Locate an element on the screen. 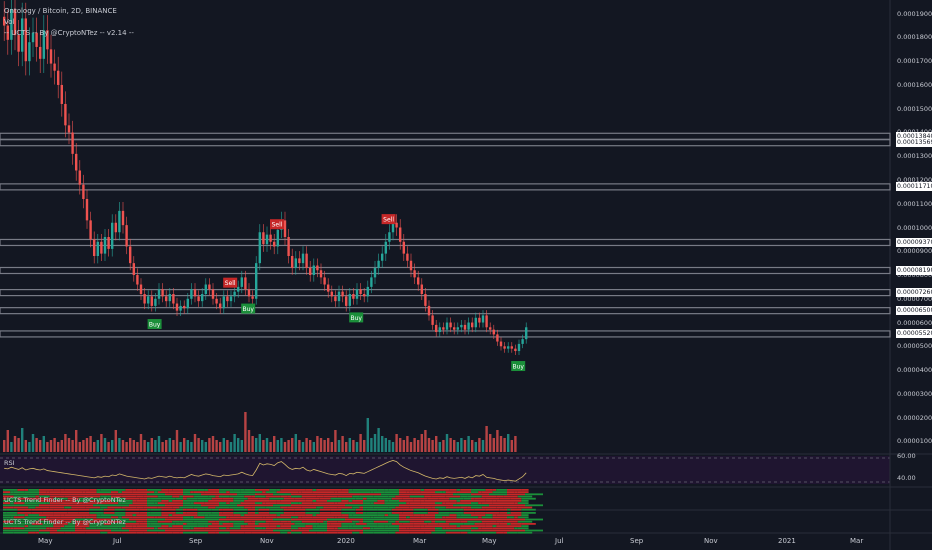 The height and width of the screenshot is (550, 932). time-tick-label: Mar is located at coordinates (420, 541).